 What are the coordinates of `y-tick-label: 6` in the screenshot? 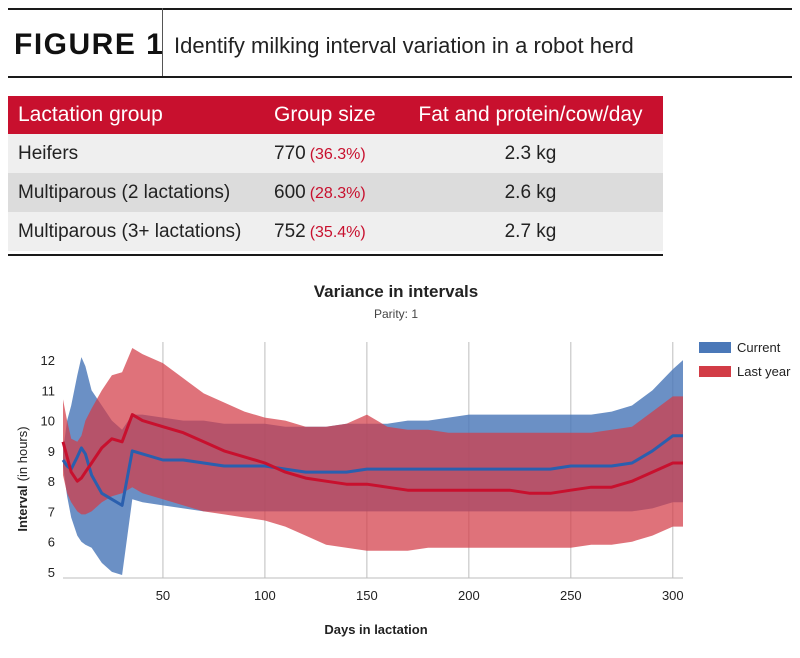 It's located at (51, 542).